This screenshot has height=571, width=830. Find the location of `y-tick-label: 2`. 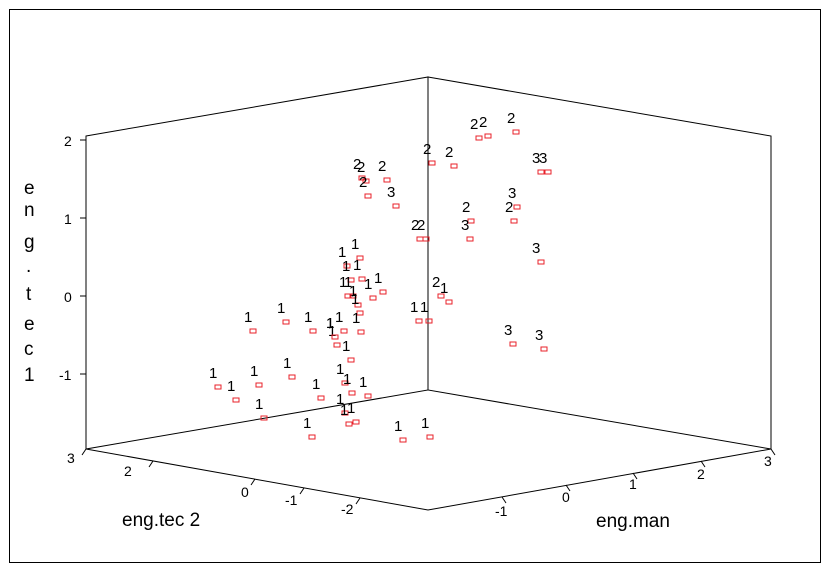

y-tick-label: 2 is located at coordinates (128, 471).